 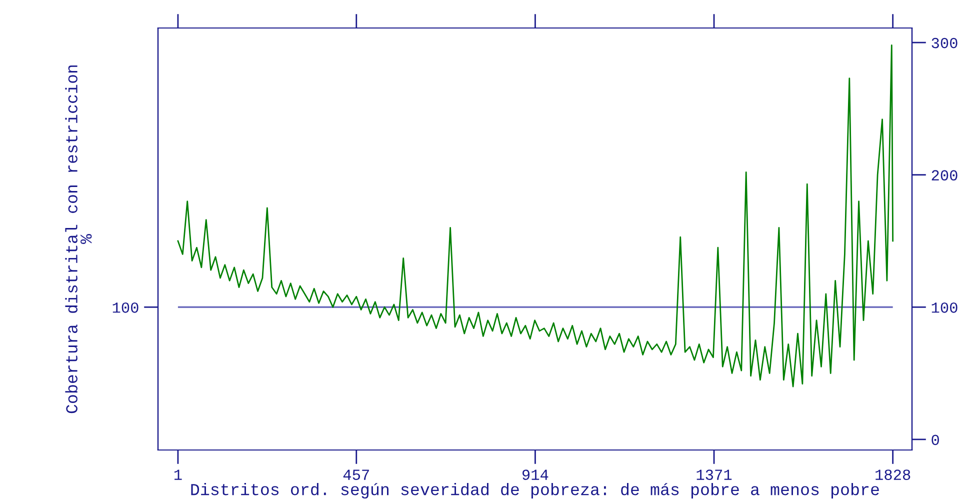 What do you see at coordinates (178, 475) in the screenshot?
I see `x-tick-label: 1` at bounding box center [178, 475].